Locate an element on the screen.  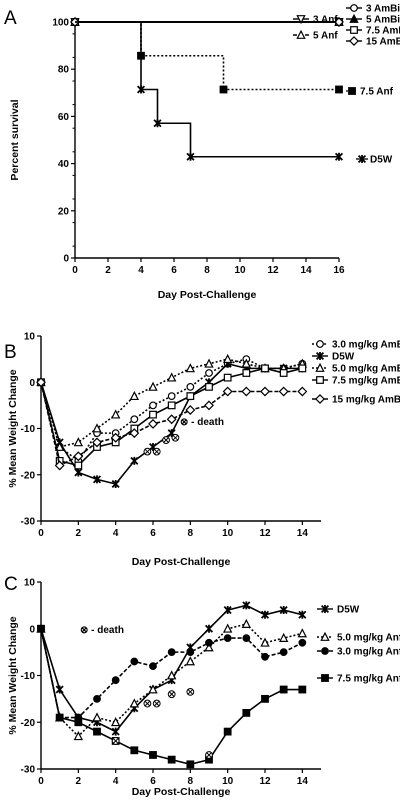
legend-item: 7.5 AmBi is located at coordinates (373, 31).